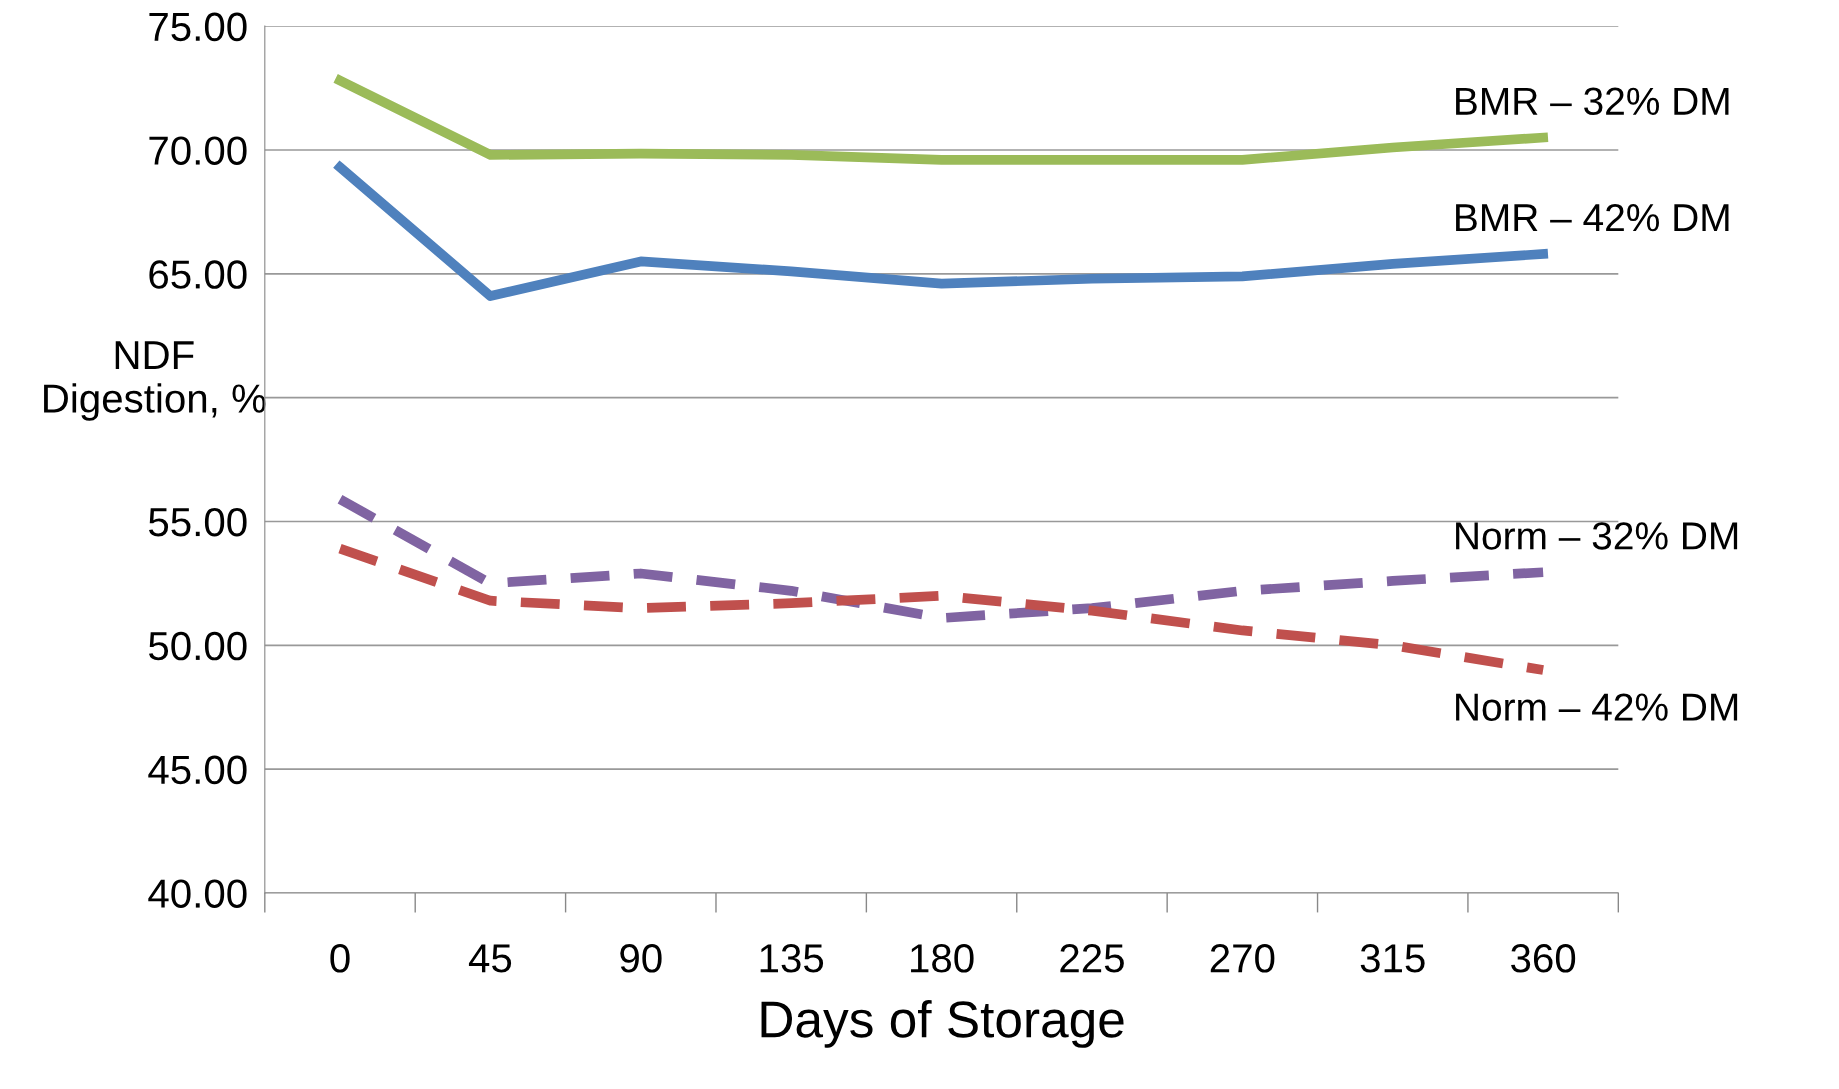 The image size is (1839, 1089). I want to click on x-tick-label: 180, so click(942, 958).